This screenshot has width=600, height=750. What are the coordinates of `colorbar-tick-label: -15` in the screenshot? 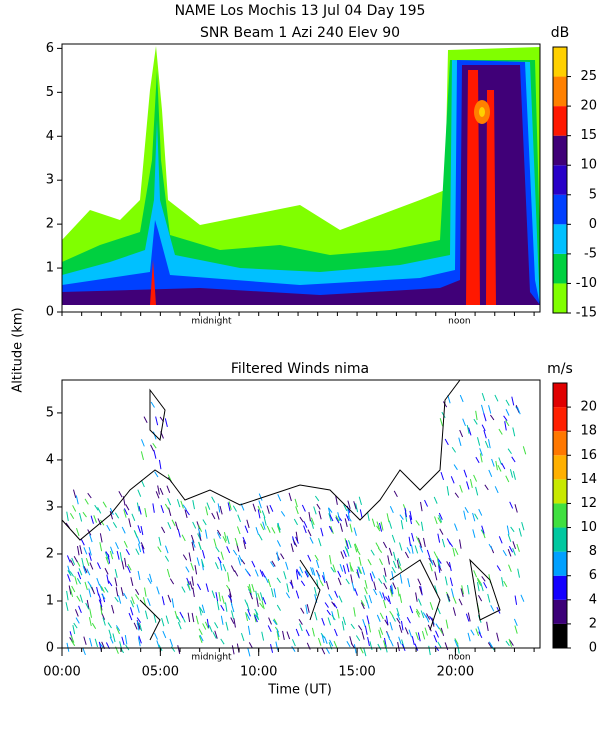 It's located at (586, 313).